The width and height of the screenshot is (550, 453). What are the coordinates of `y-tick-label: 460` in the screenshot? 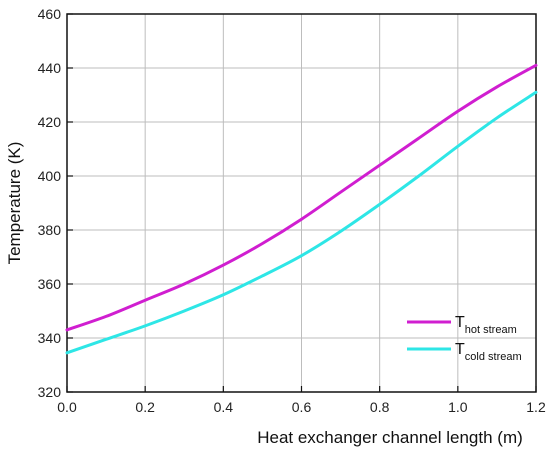 It's located at (50, 14).